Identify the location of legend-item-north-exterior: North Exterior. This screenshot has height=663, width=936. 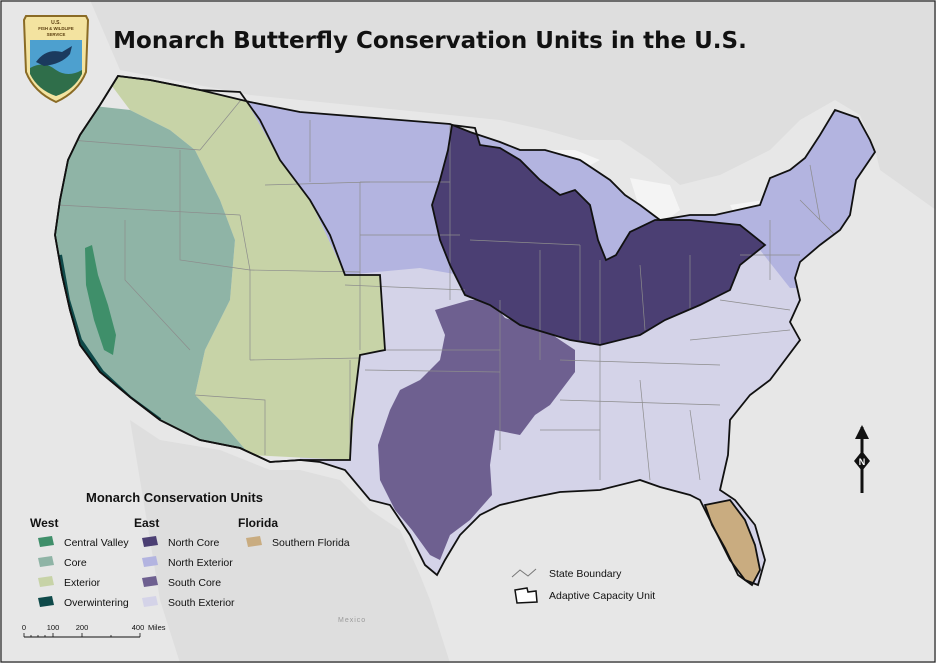
(187, 562).